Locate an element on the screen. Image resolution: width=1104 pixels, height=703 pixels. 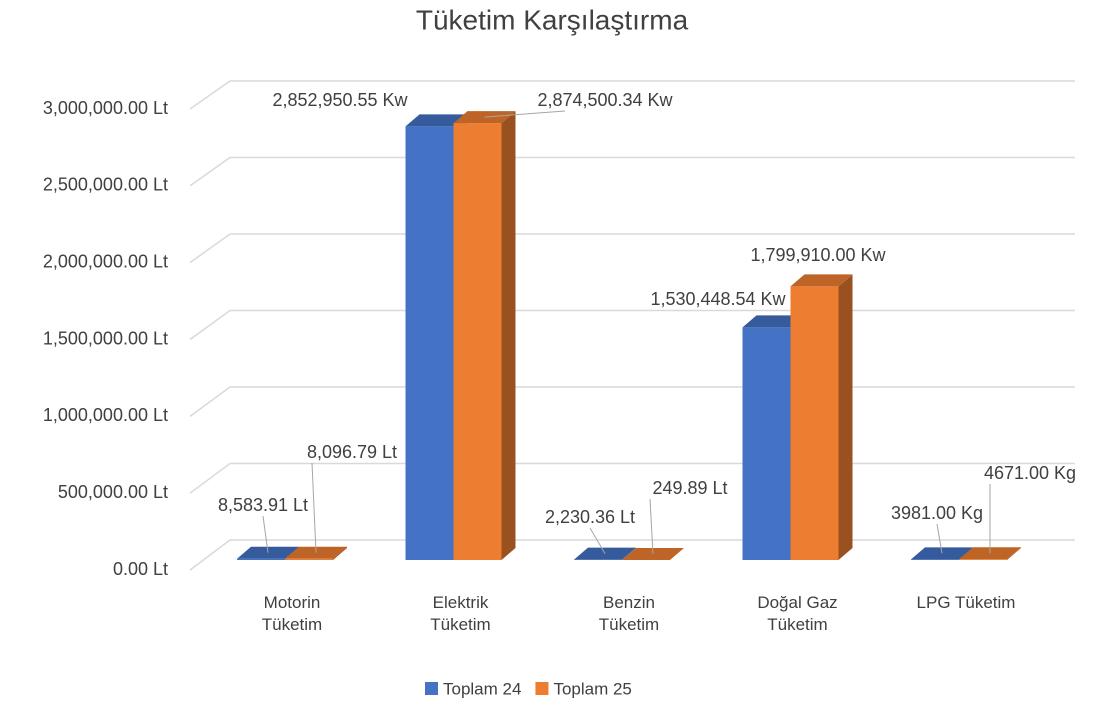
data-label: 8,583.91 Lt is located at coordinates (263, 505).